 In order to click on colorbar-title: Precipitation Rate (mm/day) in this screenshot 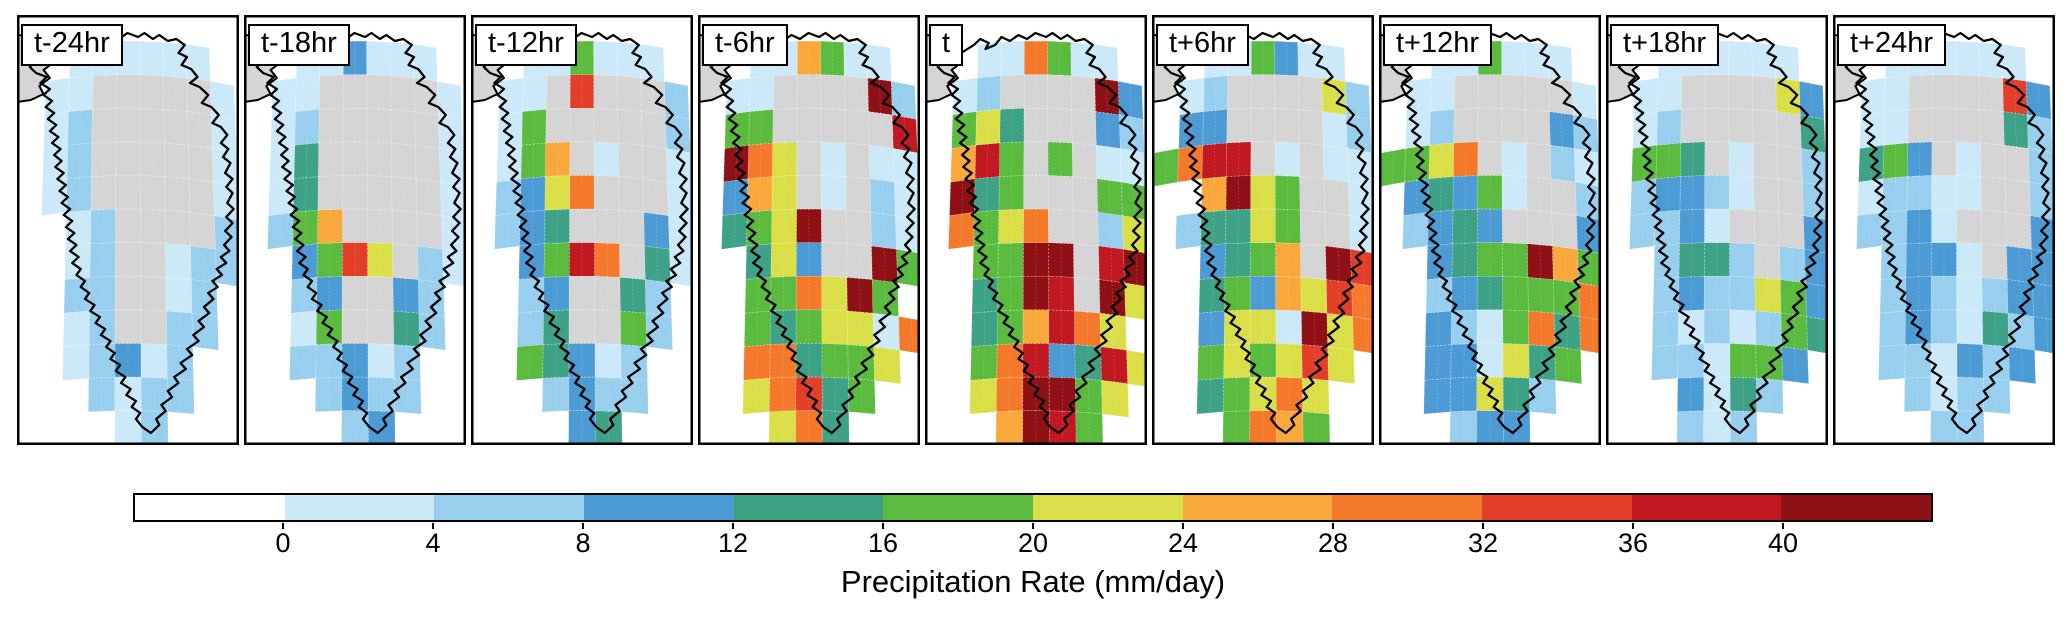, I will do `click(1033, 581)`.